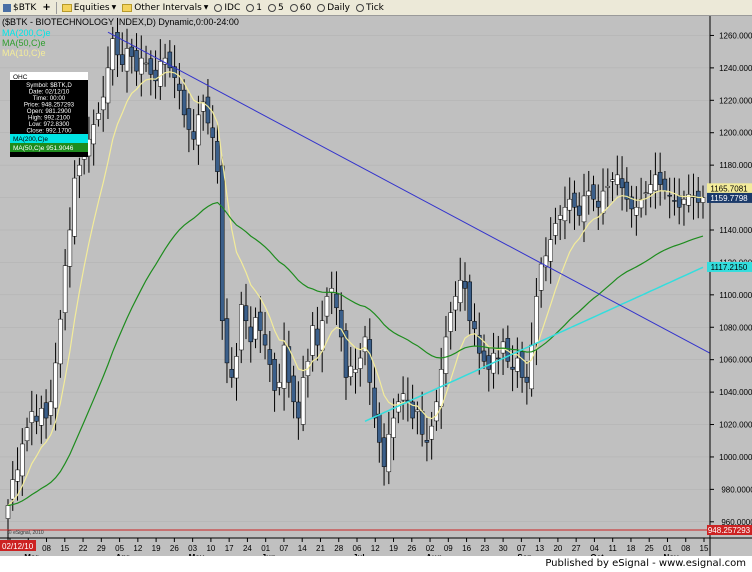 The height and width of the screenshot is (572, 752). Describe the element at coordinates (594, 548) in the screenshot. I see `x-tick-label: 04` at that location.